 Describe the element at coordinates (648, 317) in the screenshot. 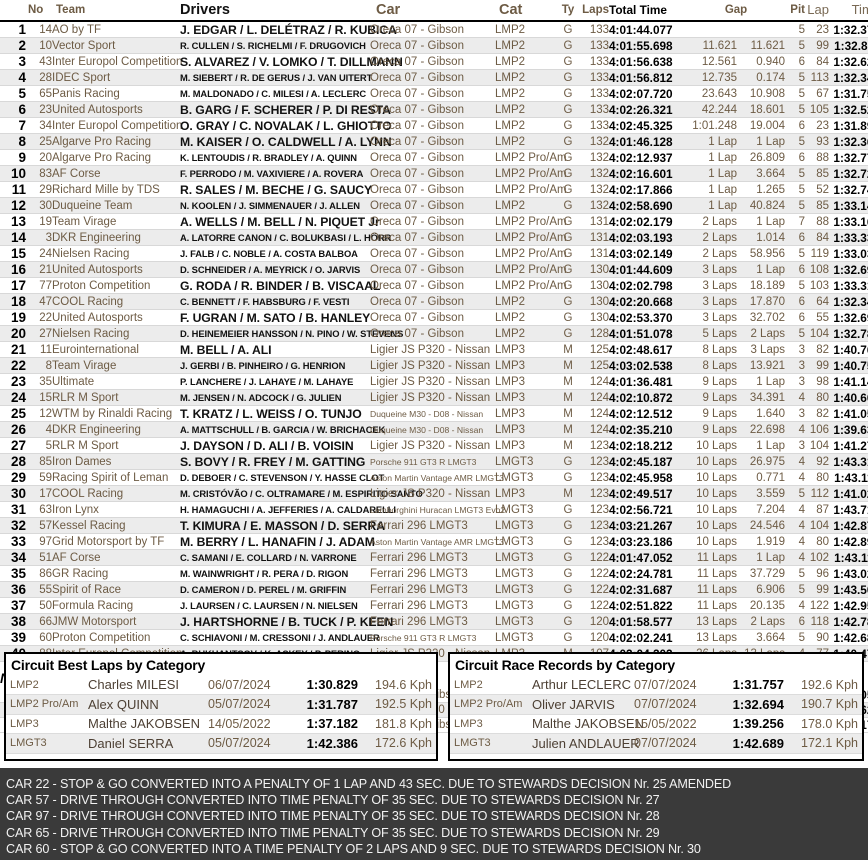

I see `row-total-time: 4:02:53.370` at that location.